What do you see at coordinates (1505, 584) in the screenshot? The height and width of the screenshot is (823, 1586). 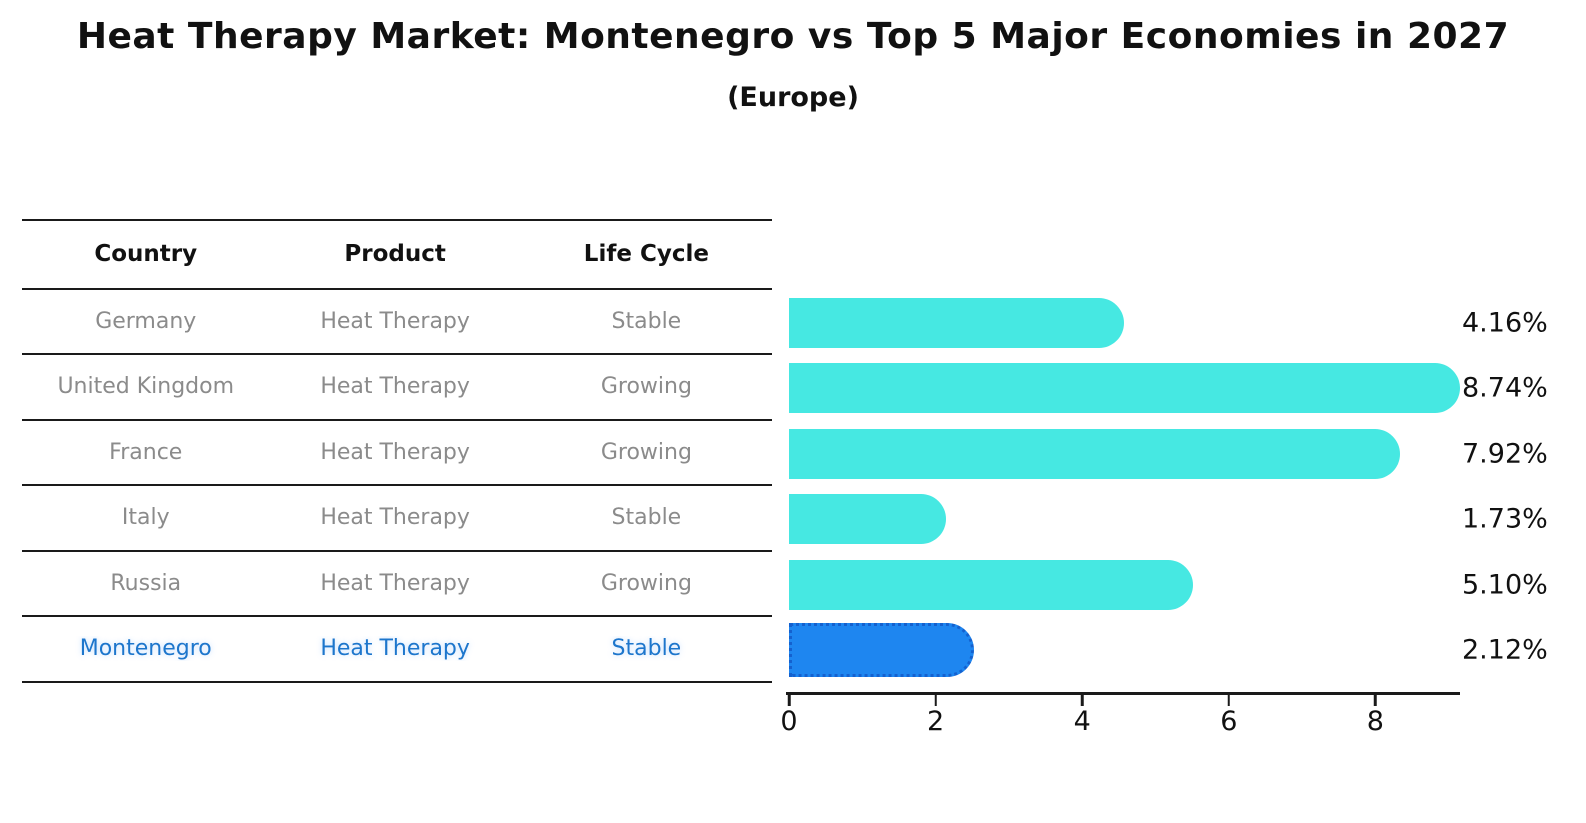 I see `bar-value-label: 5.10%` at bounding box center [1505, 584].